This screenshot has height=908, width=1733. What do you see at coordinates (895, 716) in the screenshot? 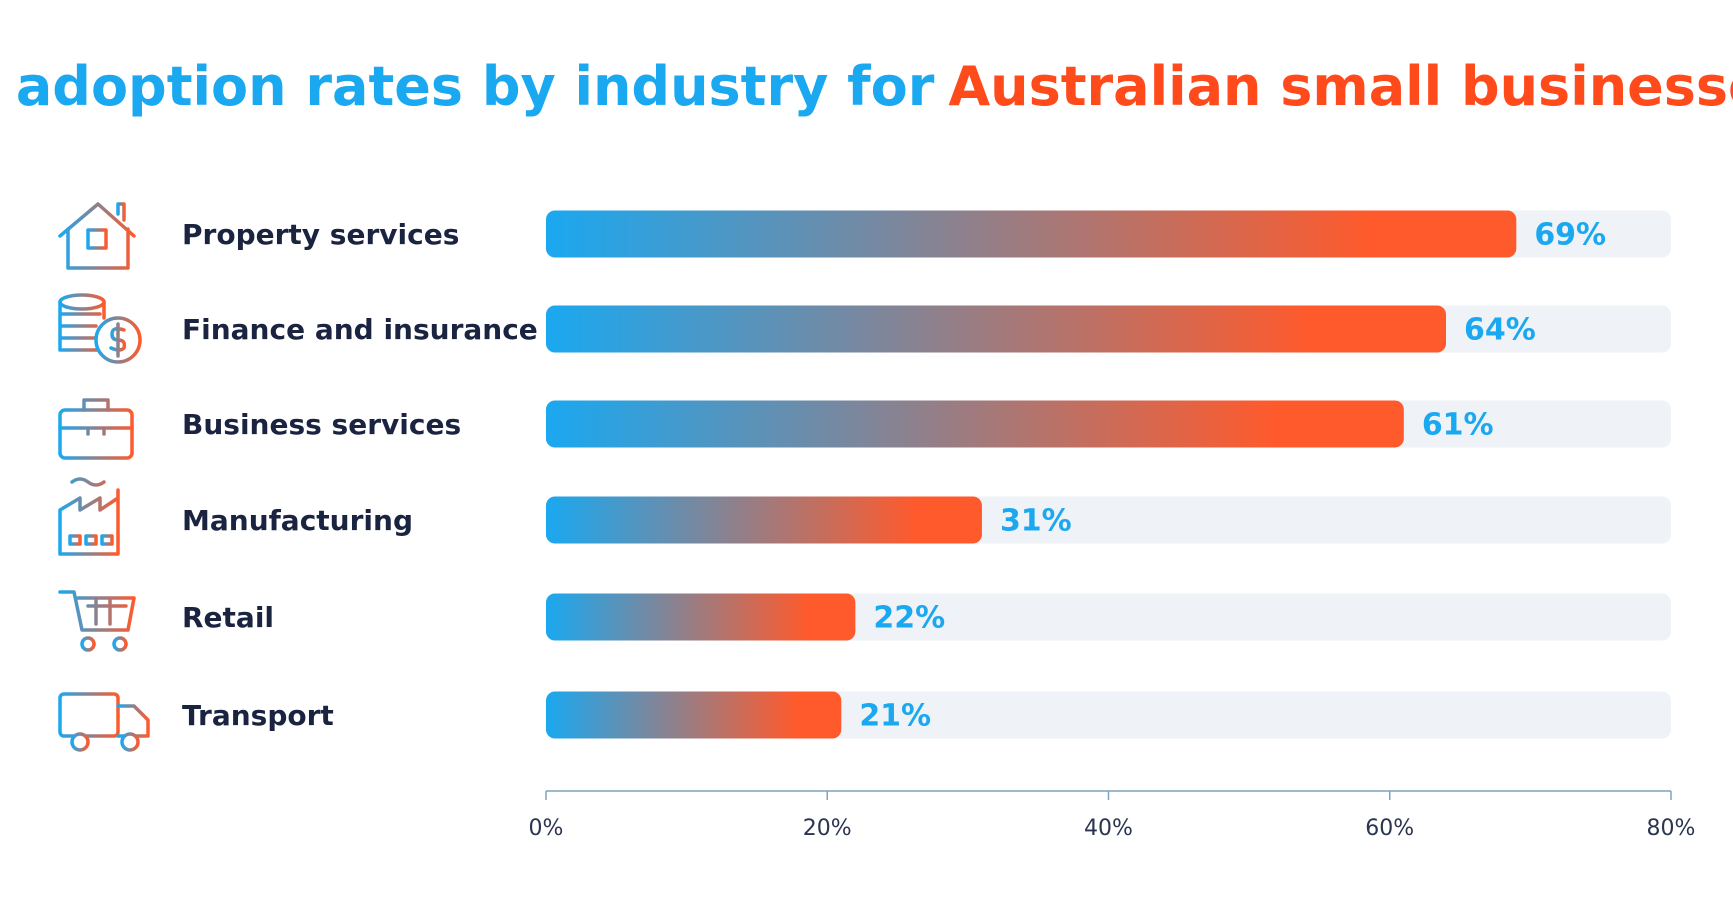
I see `value-label: 21%` at bounding box center [895, 716].